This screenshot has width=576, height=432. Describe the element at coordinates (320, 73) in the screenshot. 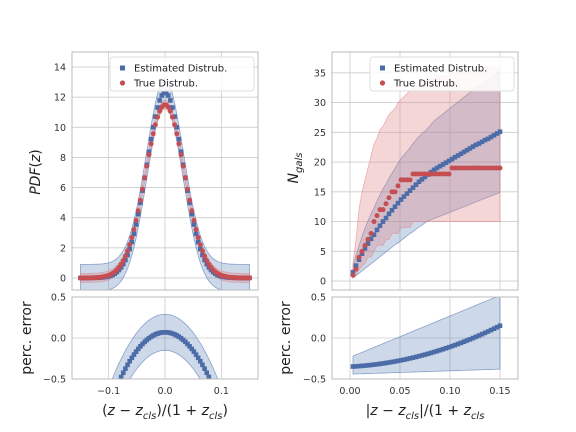

I see `ngals-ytick-label-7: 35` at that location.